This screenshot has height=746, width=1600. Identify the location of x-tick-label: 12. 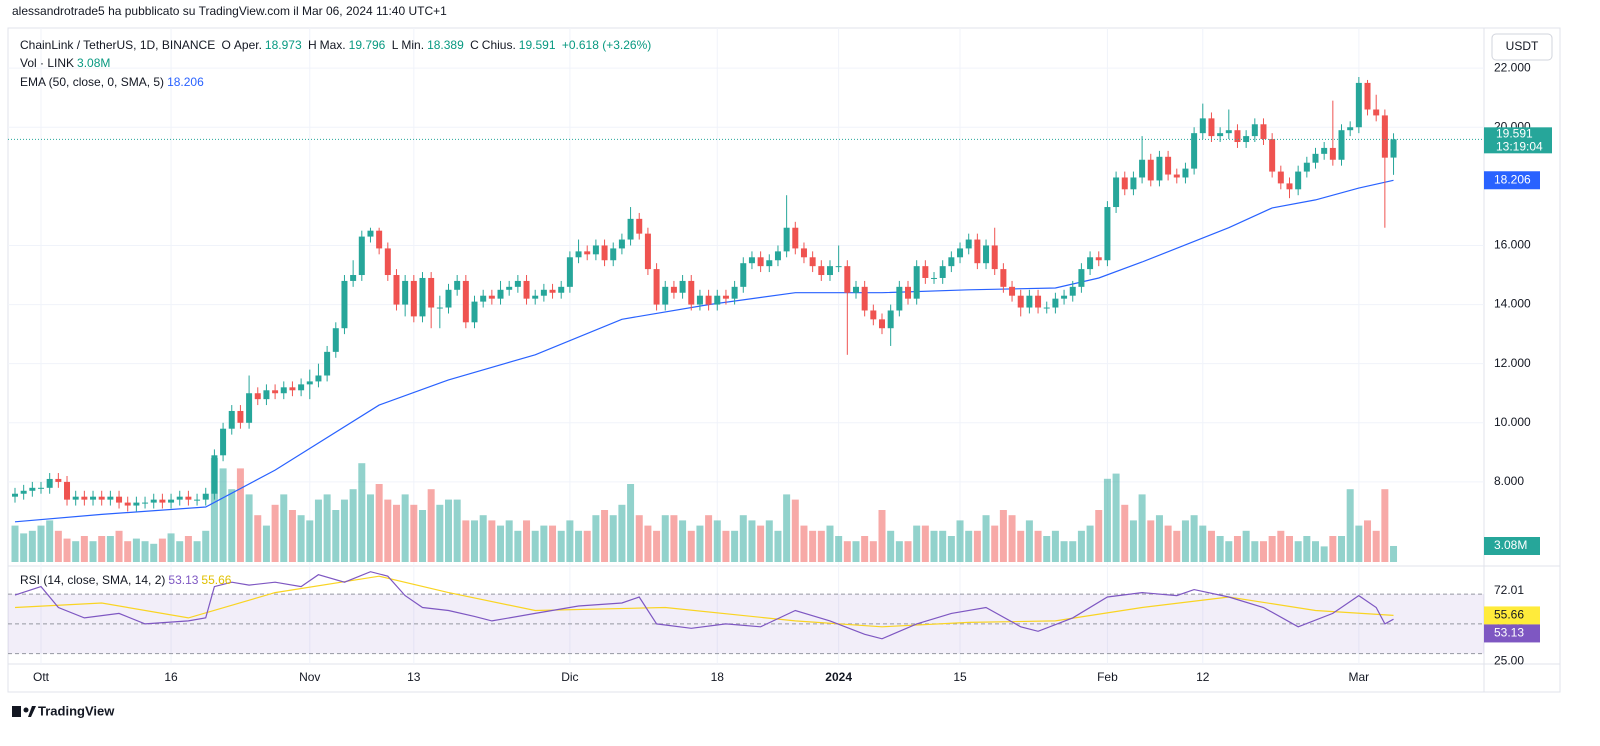
(1203, 677).